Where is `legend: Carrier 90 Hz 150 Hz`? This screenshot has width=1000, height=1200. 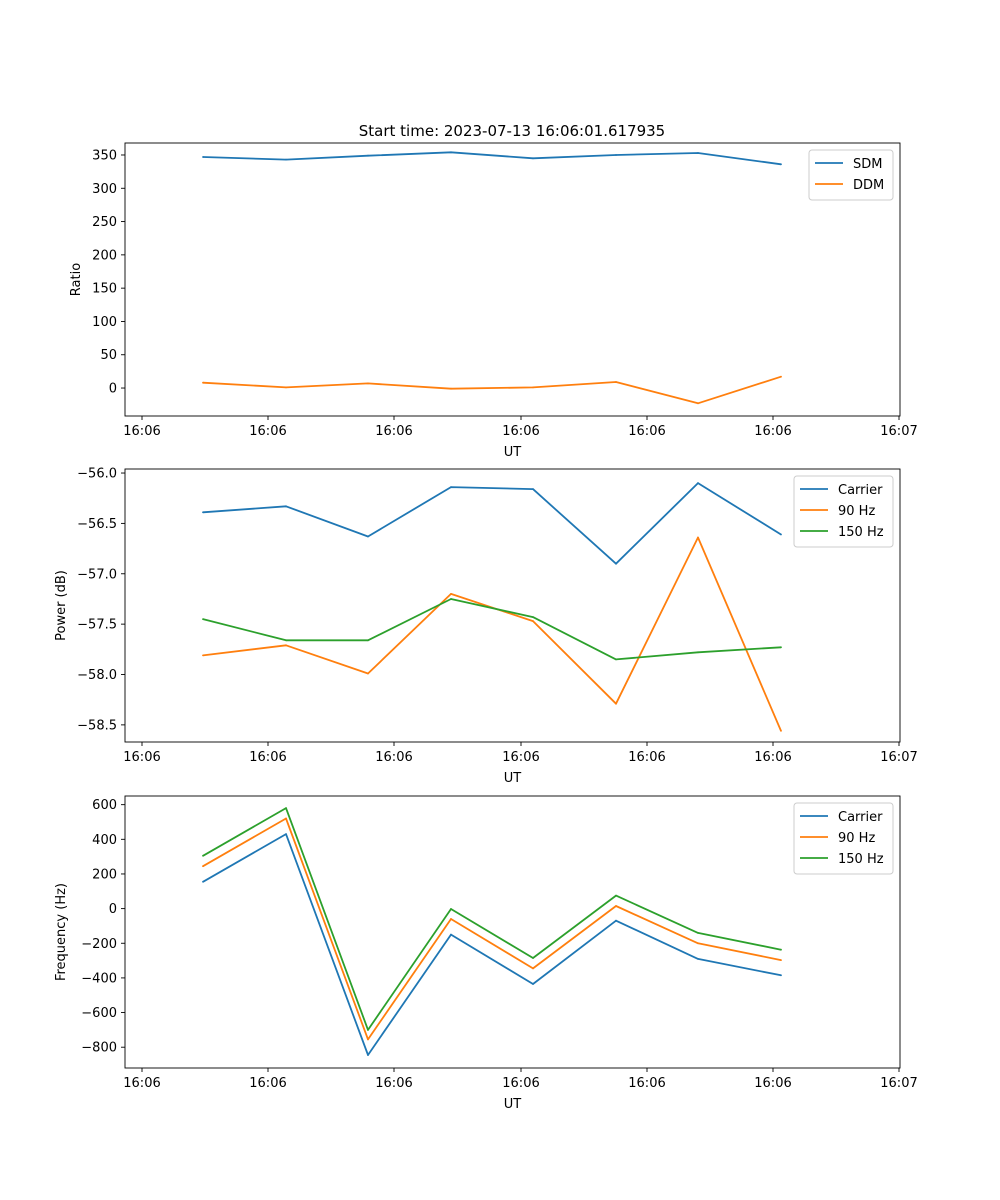 legend: Carrier 90 Hz 150 Hz is located at coordinates (843, 511).